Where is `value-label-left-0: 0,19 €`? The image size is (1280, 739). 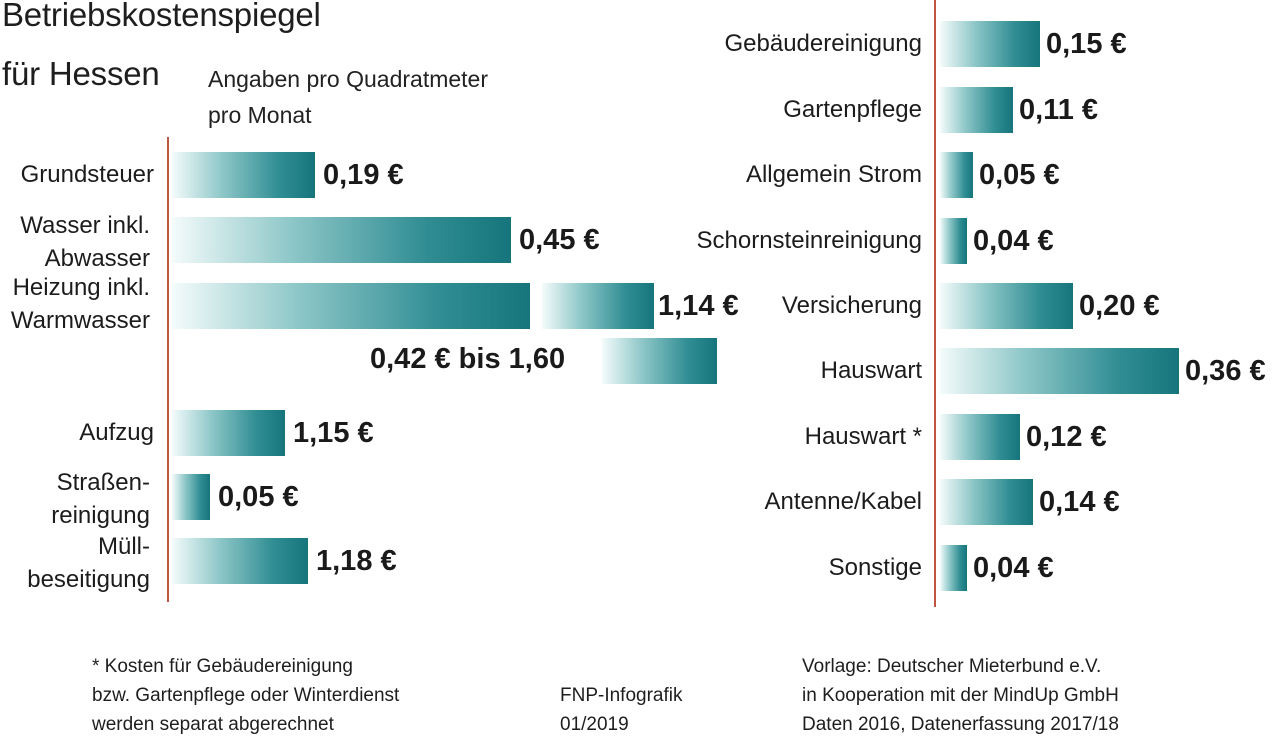
value-label-left-0: 0,19 € is located at coordinates (363, 175).